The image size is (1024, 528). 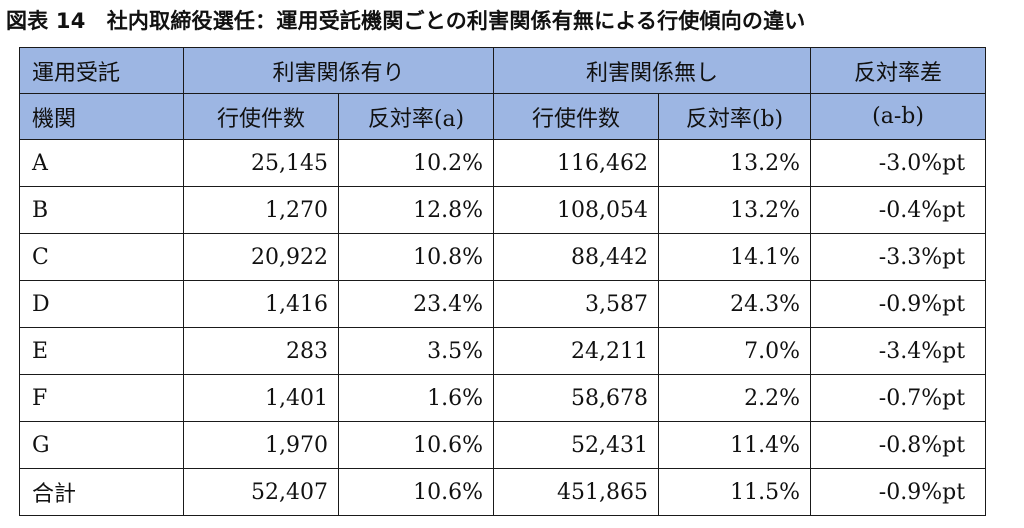 What do you see at coordinates (735, 445) in the screenshot?
I see `rate-without-interest: 11.4%` at bounding box center [735, 445].